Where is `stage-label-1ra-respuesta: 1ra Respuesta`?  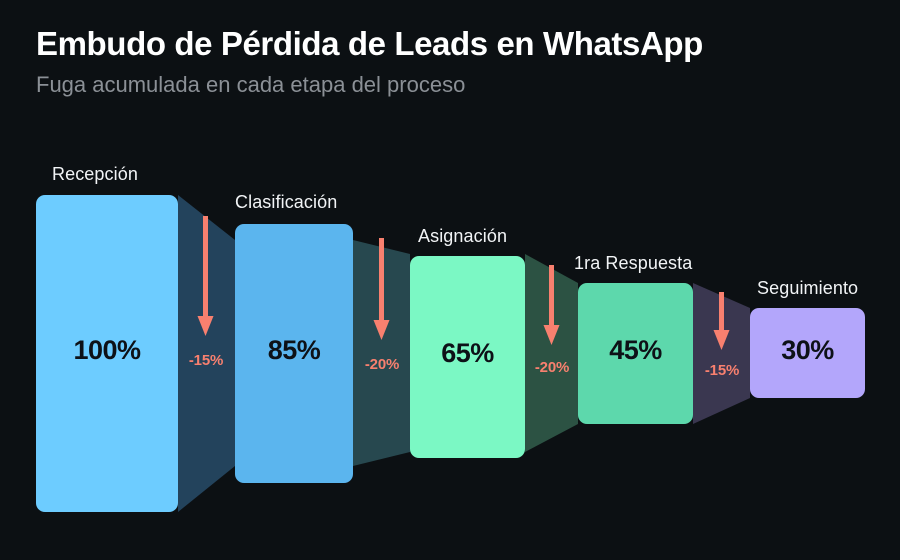
stage-label-1ra-respuesta: 1ra Respuesta is located at coordinates (633, 263).